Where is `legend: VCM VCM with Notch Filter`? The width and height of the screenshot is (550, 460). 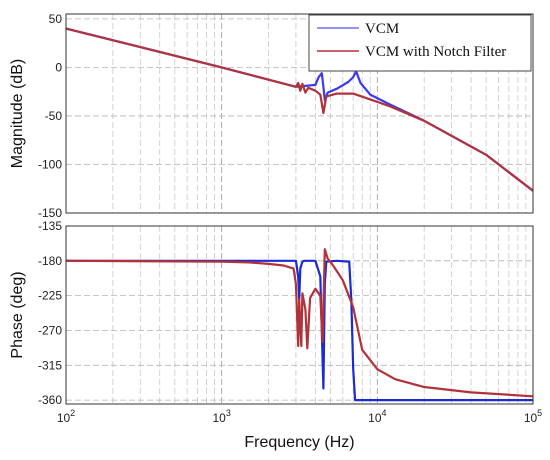
legend: VCM VCM with Notch Filter is located at coordinates (420, 43).